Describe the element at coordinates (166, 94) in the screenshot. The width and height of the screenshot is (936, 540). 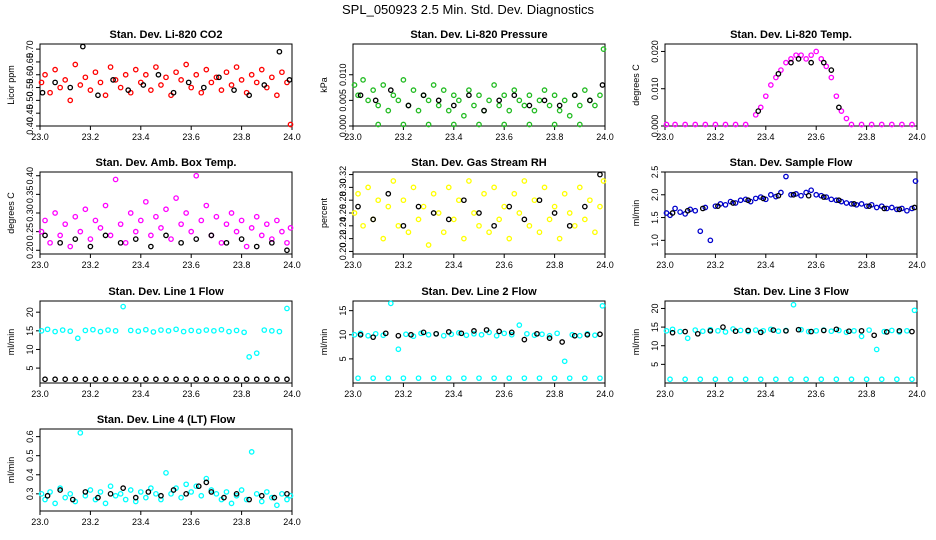
I see `series-co2` at that location.